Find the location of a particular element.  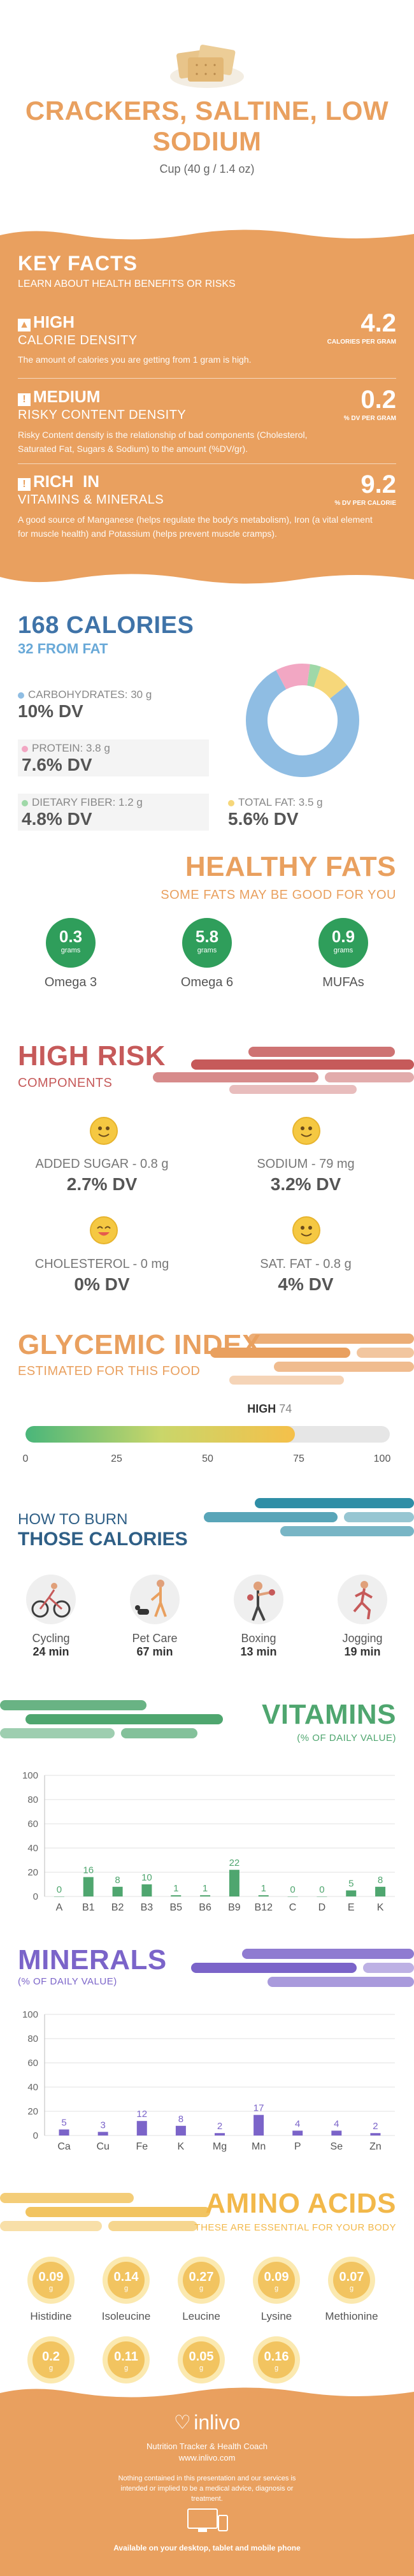

amino-circle: 0.27 g is located at coordinates (202, 2280).